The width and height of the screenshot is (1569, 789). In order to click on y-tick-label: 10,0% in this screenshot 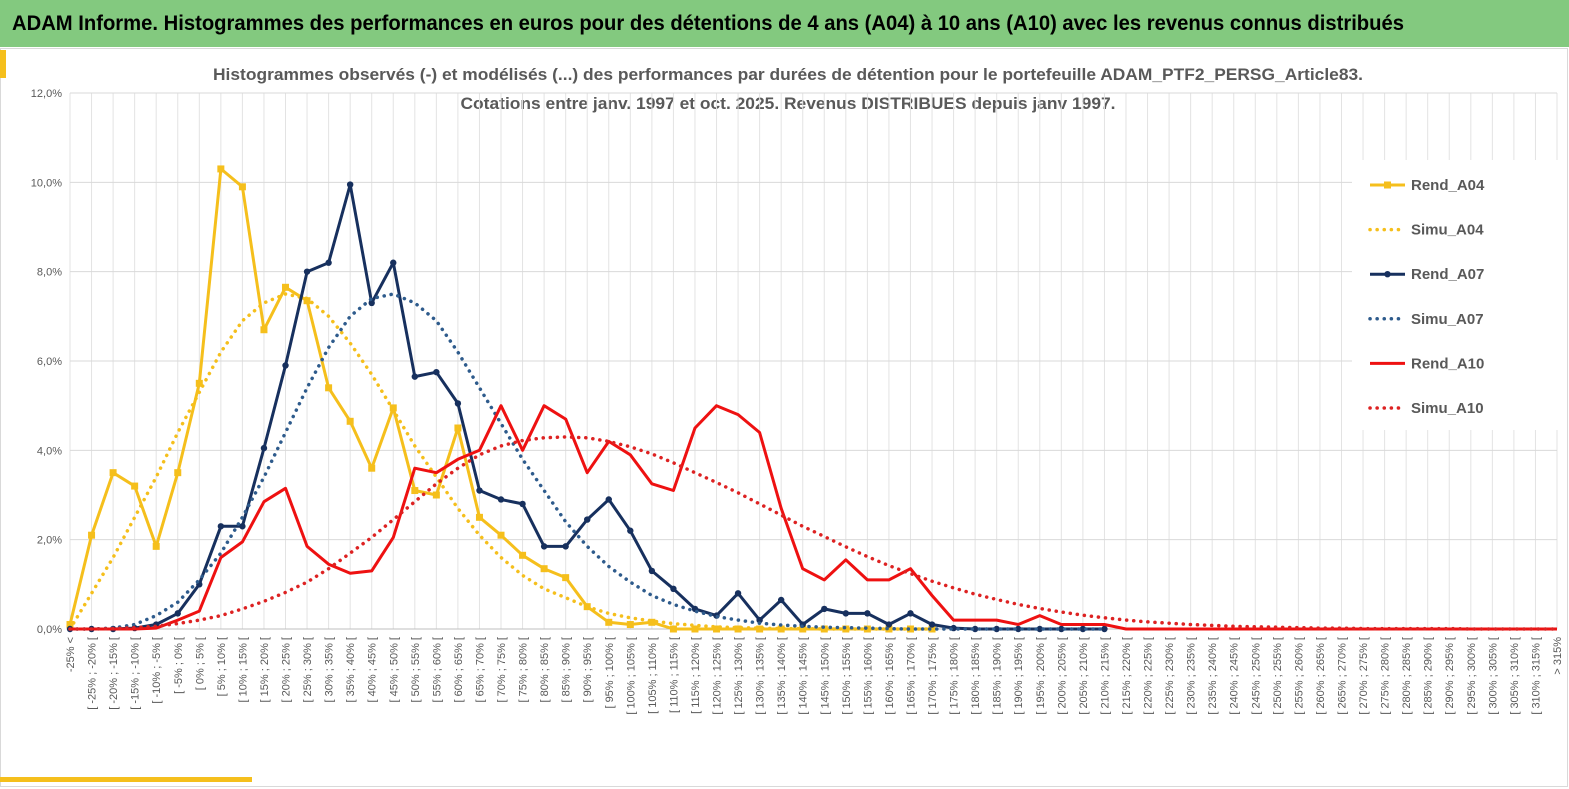, I will do `click(46, 183)`.